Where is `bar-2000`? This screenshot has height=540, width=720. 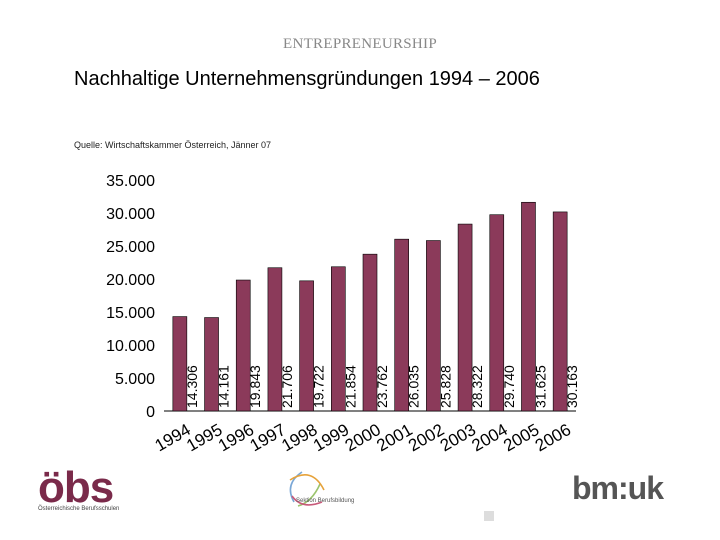
bar-2000 is located at coordinates (370, 332).